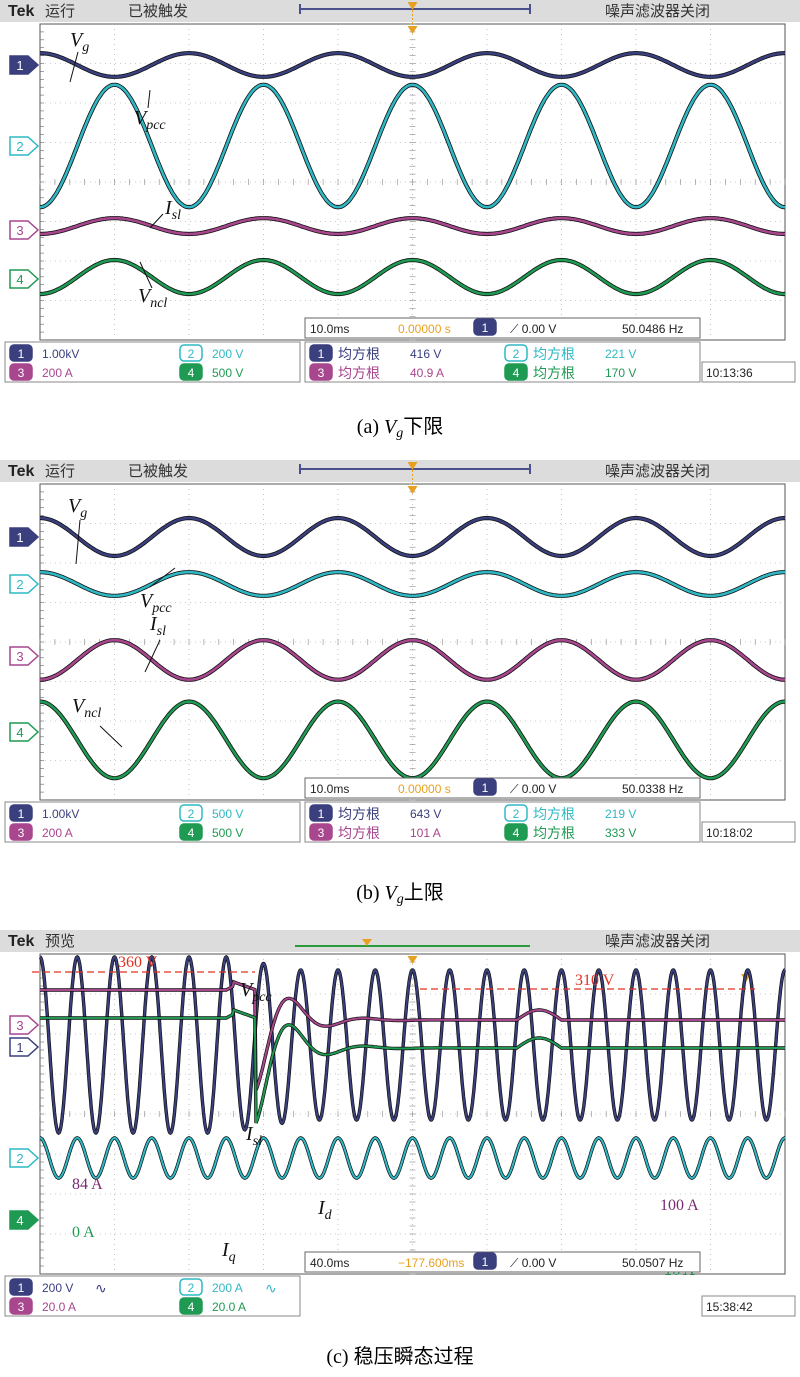 This screenshot has width=800, height=1377. What do you see at coordinates (620, 354) in the screenshot?
I see `measurement-value: 221 V` at bounding box center [620, 354].